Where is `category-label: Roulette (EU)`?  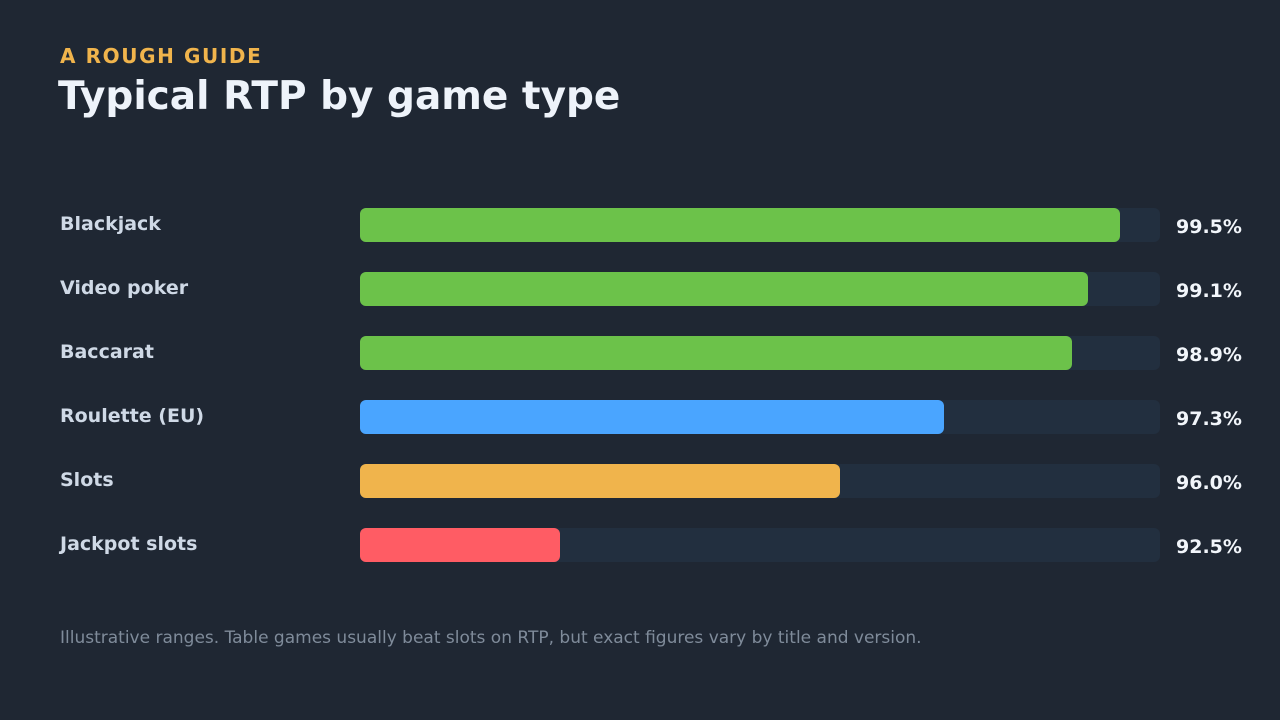
category-label: Roulette (EU) is located at coordinates (132, 416).